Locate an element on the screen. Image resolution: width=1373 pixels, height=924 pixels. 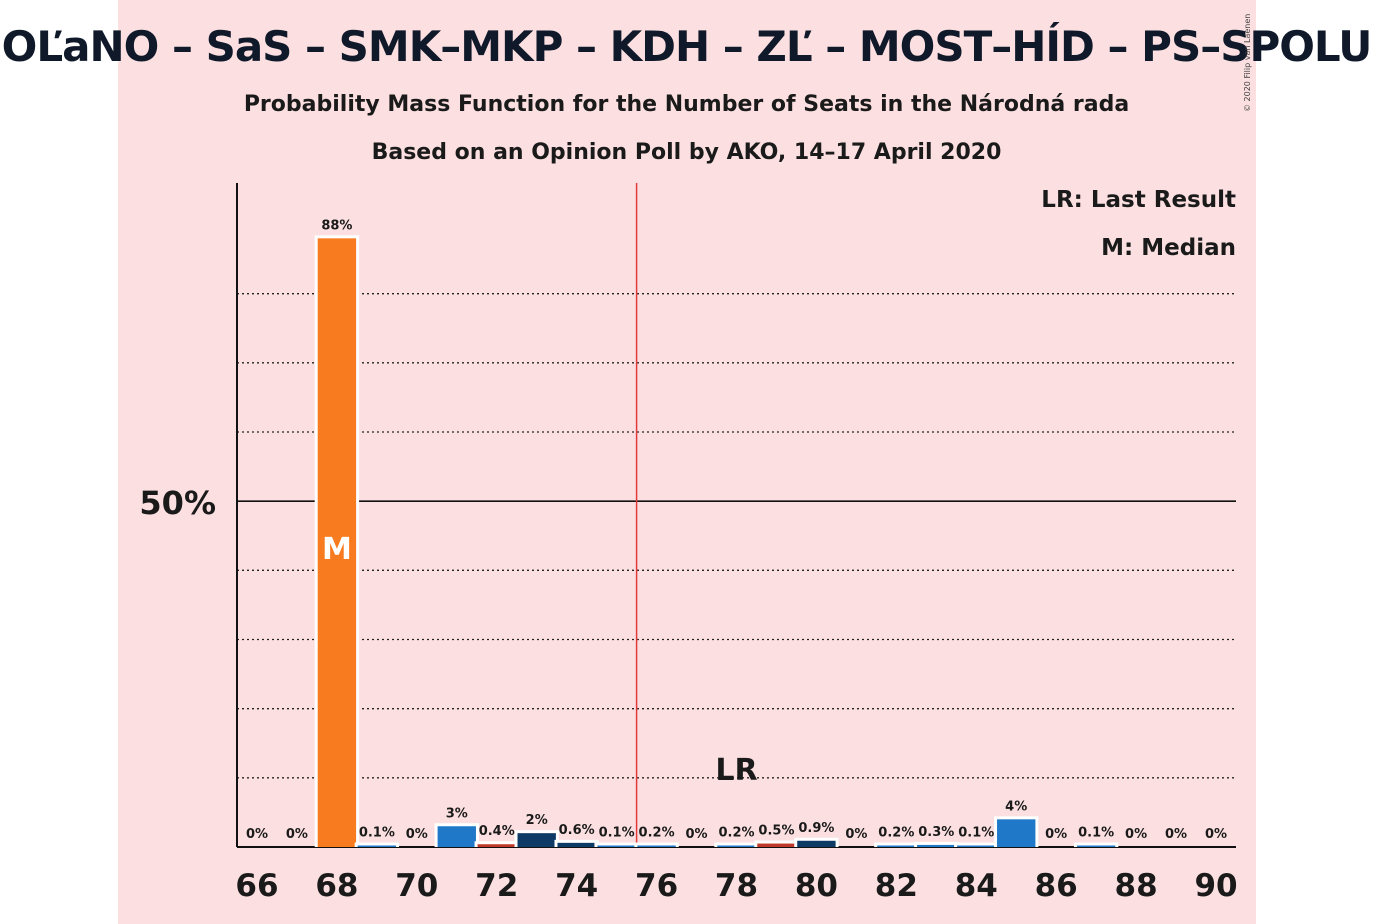
last-result-marker: LR is located at coordinates (736, 770).